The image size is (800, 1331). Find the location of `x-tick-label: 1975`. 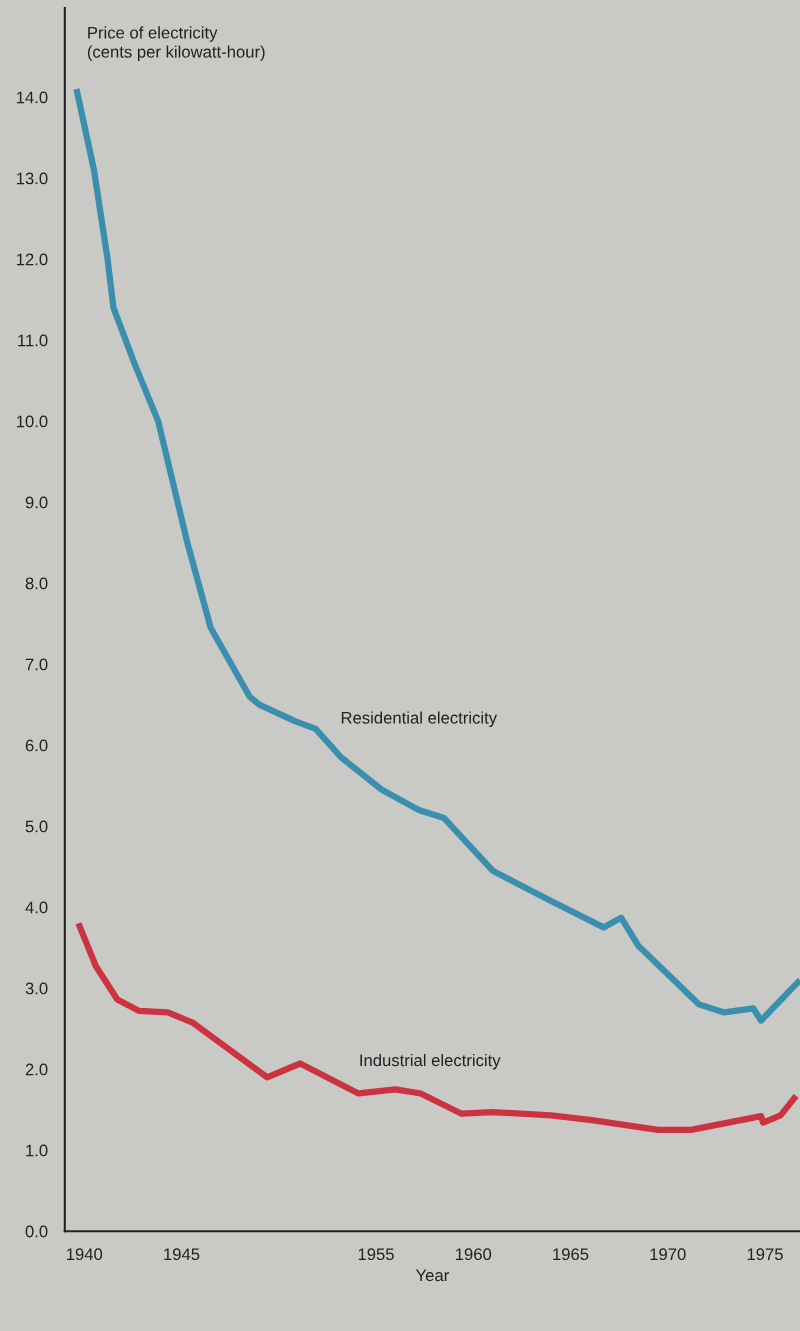

x-tick-label: 1975 is located at coordinates (765, 1254).